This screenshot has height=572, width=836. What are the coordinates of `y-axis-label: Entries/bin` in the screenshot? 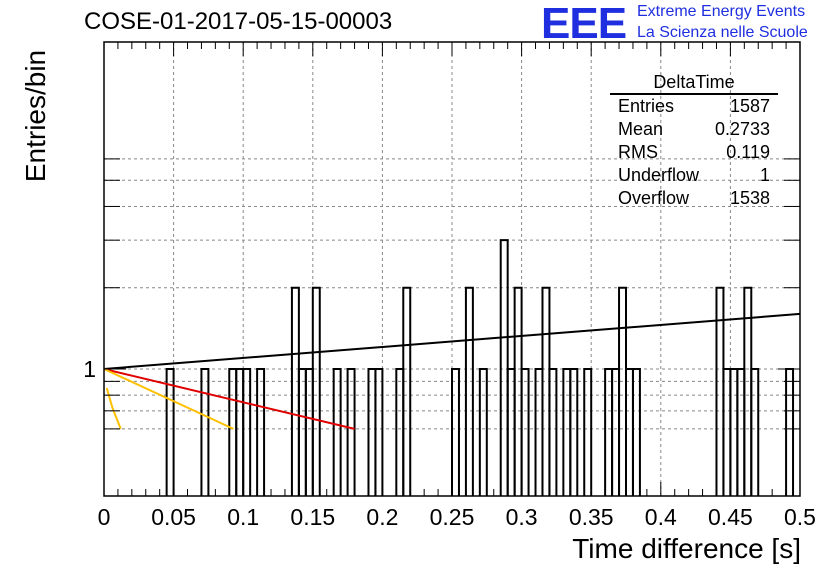 It's located at (35, 116).